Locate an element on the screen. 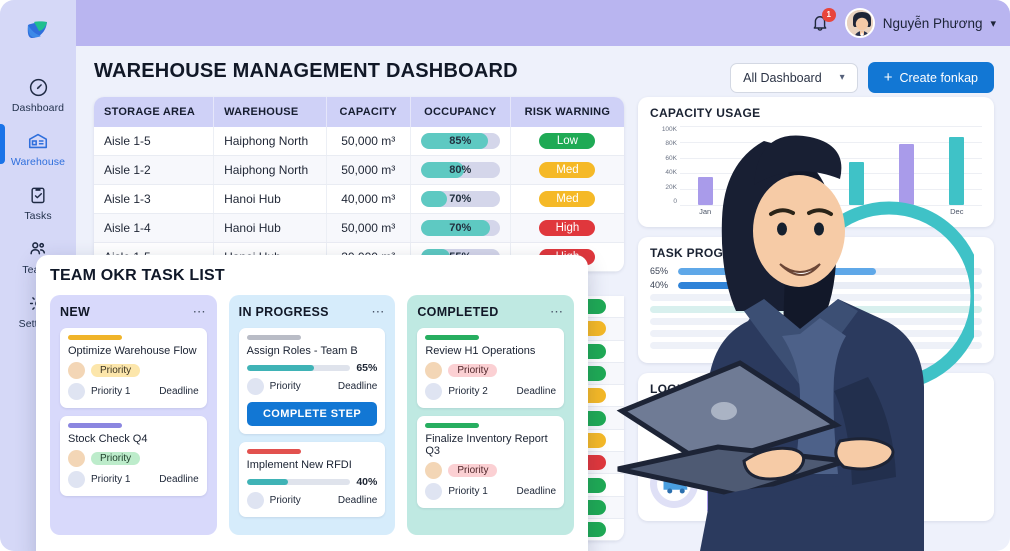 This screenshot has width=1010, height=551. task-progress-track is located at coordinates (298, 368).